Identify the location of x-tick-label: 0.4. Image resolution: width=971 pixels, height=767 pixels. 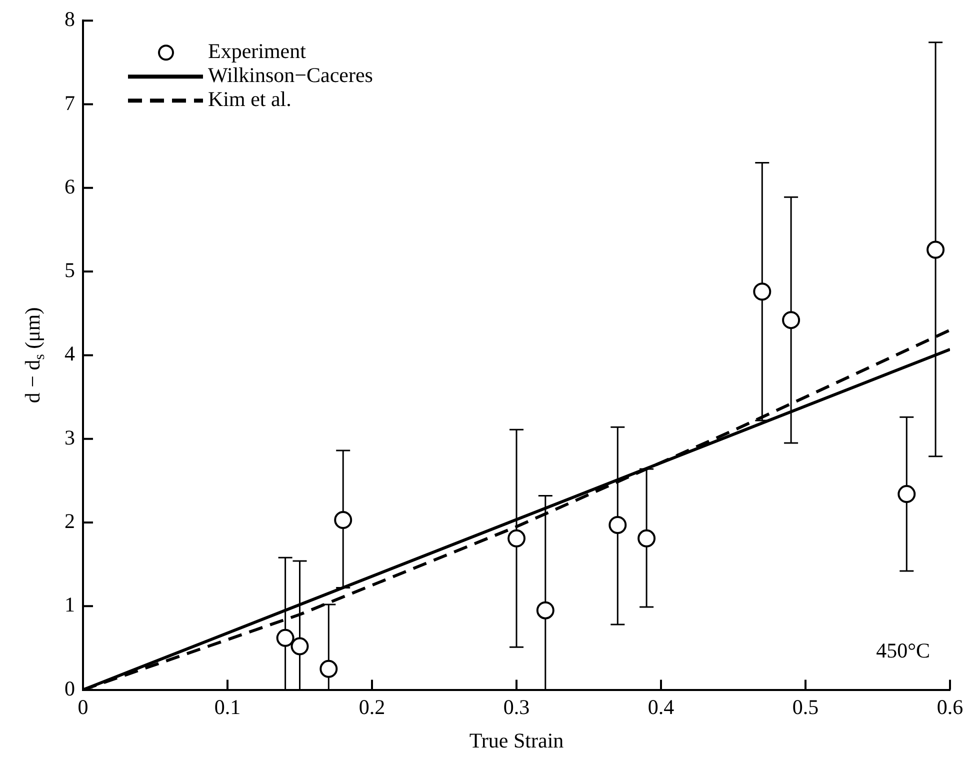
(661, 706).